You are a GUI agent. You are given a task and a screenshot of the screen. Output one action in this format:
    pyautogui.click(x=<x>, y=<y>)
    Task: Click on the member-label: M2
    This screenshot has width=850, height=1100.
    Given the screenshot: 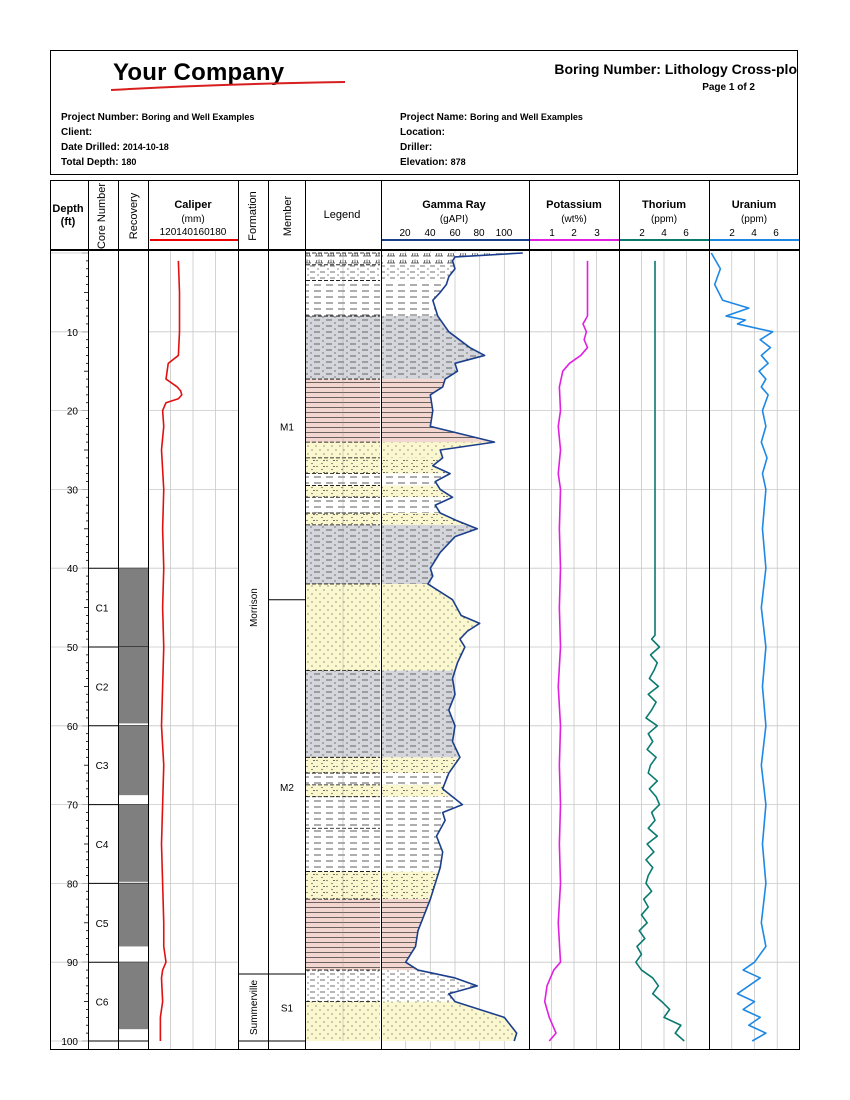 What is the action you would take?
    pyautogui.click(x=287, y=788)
    